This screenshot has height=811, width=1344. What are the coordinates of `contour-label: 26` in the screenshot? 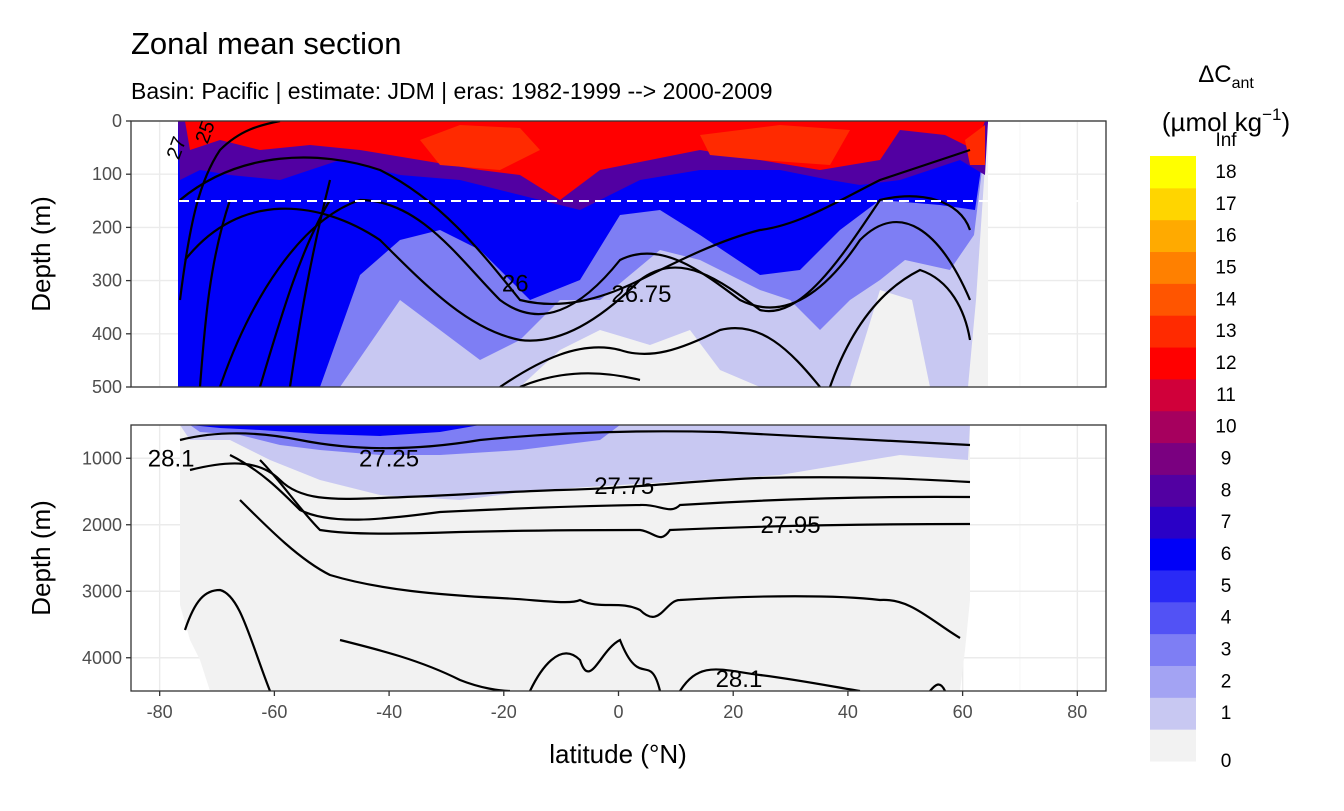 It's located at (515, 283).